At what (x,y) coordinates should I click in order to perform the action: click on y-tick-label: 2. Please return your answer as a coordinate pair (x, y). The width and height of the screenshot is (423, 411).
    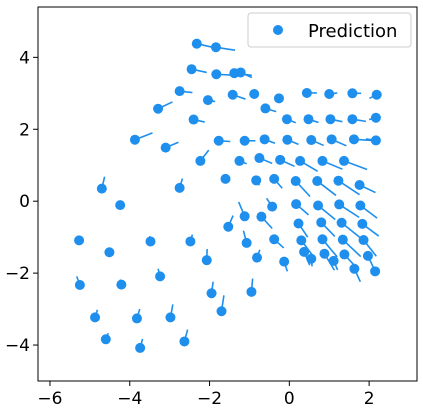
    Looking at the image, I should click on (24, 130).